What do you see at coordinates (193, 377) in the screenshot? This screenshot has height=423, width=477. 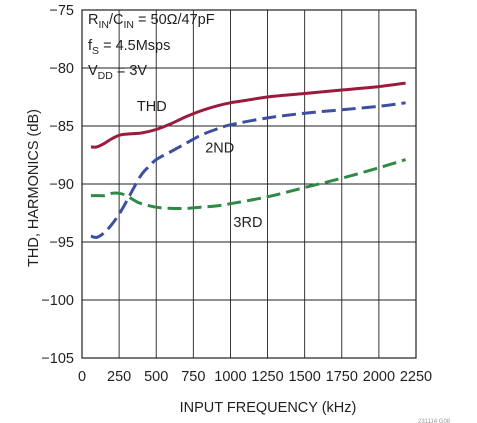 I see `x-tick-label: 750` at bounding box center [193, 377].